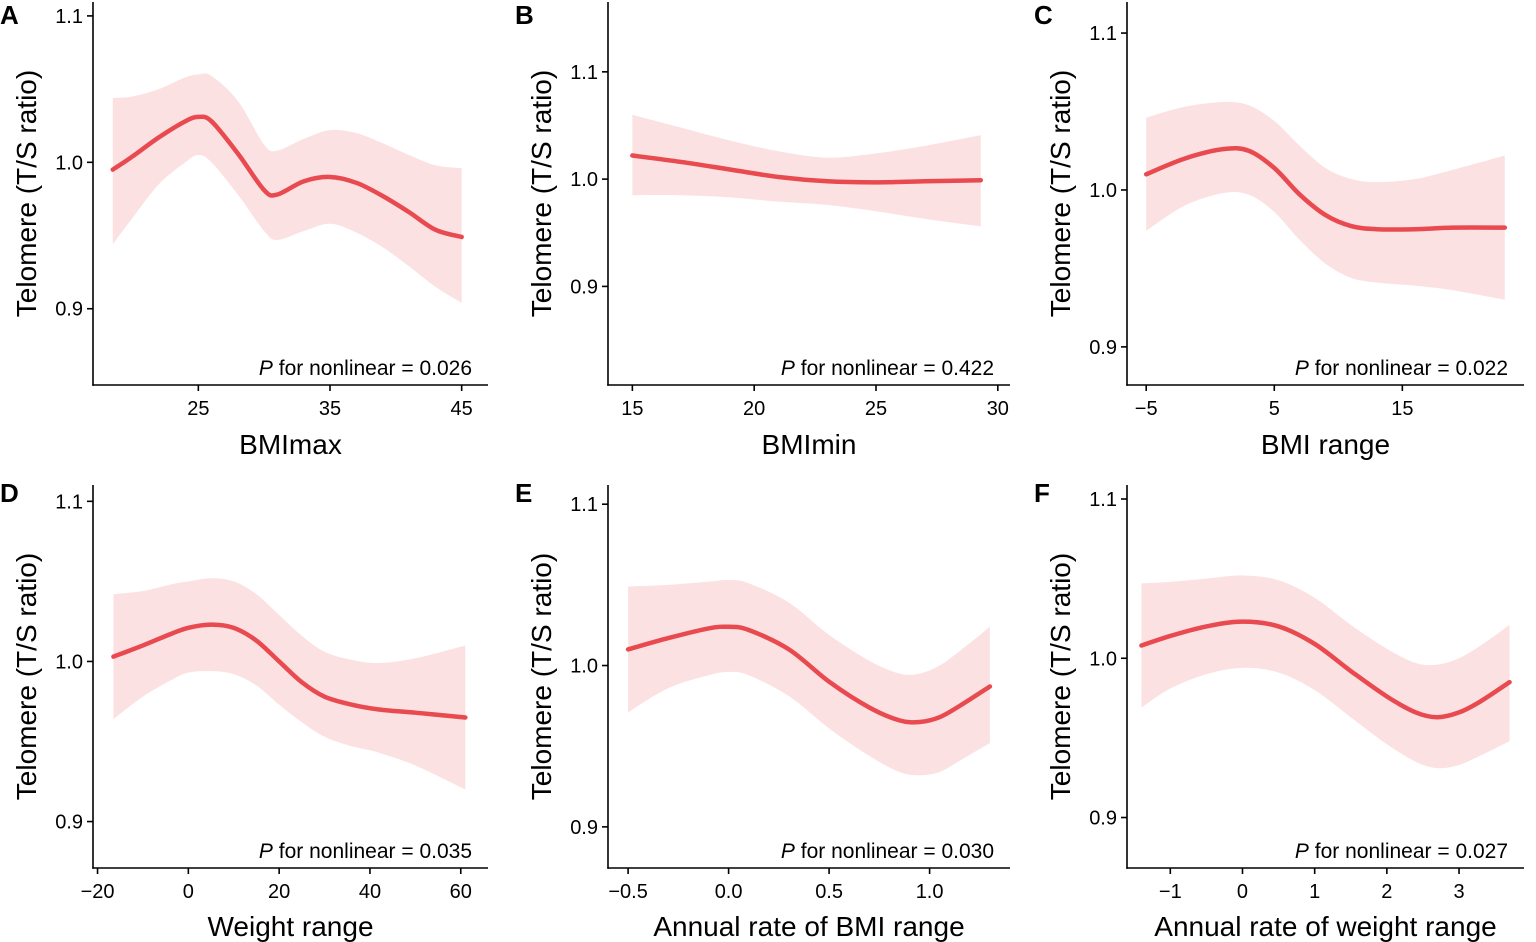 This screenshot has width=1536, height=942. What do you see at coordinates (370, 892) in the screenshot?
I see `x-tick-label: 40` at bounding box center [370, 892].